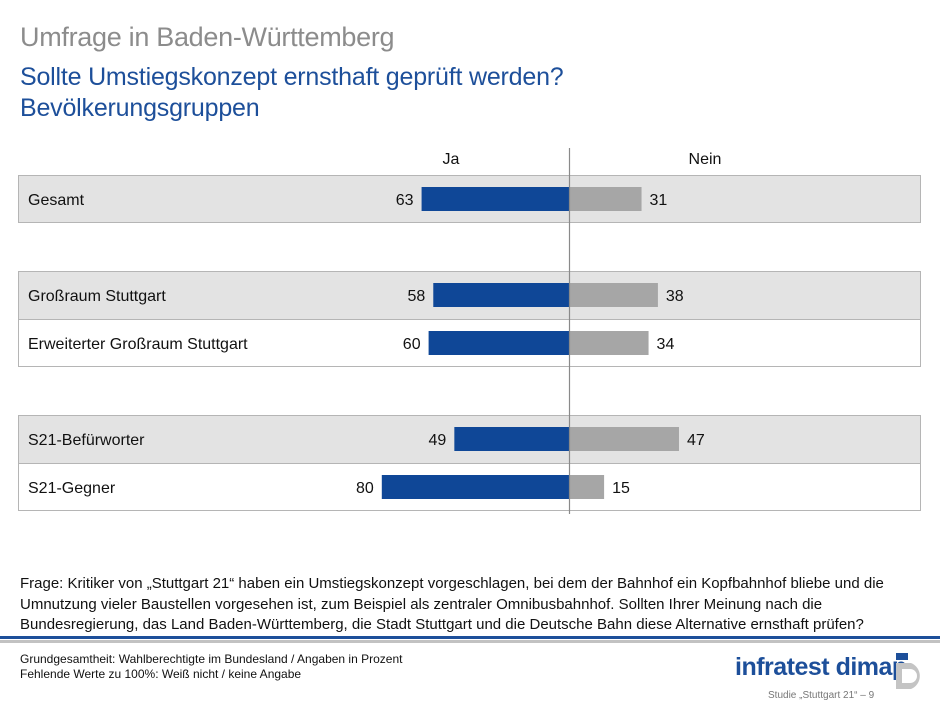 This screenshot has height=705, width=940. What do you see at coordinates (97, 296) in the screenshot?
I see `category-label: Großraum Stuttgart` at bounding box center [97, 296].